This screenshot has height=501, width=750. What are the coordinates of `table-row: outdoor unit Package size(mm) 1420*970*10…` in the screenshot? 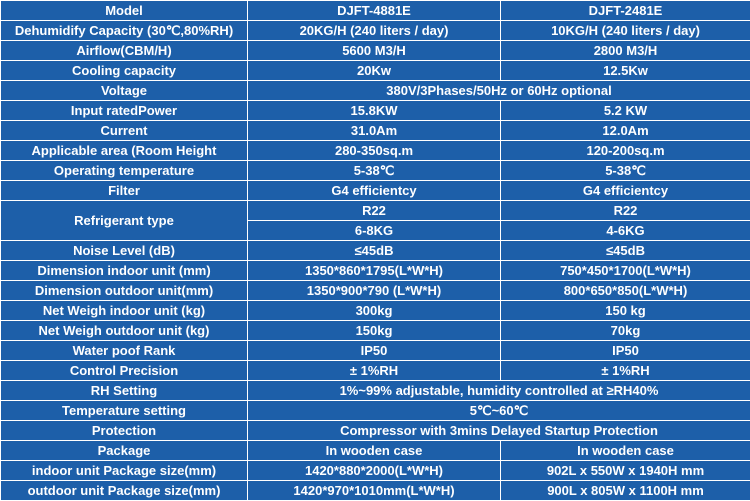 It's located at (375, 490).